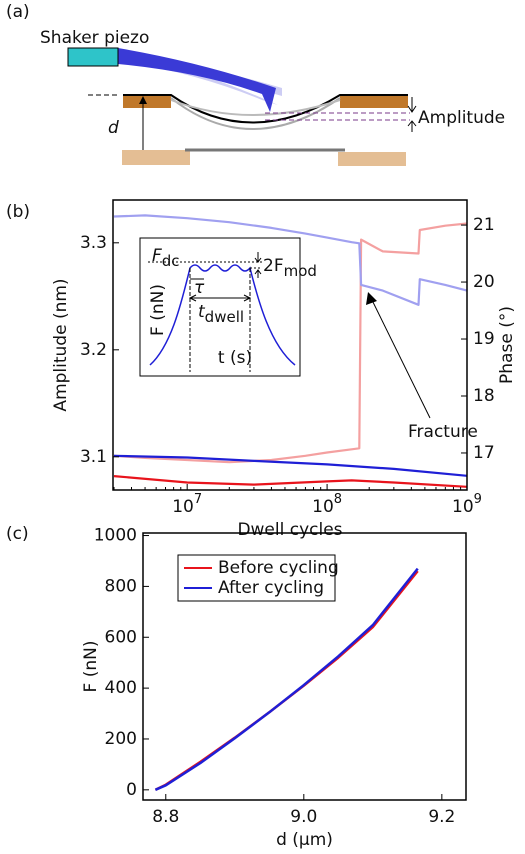 The width and height of the screenshot is (525, 854). What do you see at coordinates (271, 588) in the screenshot?
I see `legend-label: After cycling` at bounding box center [271, 588].